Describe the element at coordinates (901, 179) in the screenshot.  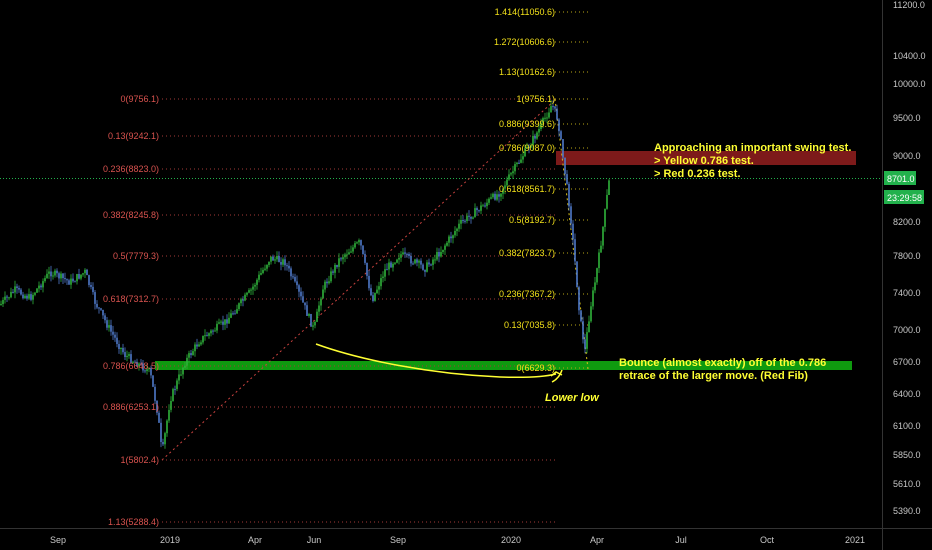
I see `current-price-value: 8701.0` at that location.